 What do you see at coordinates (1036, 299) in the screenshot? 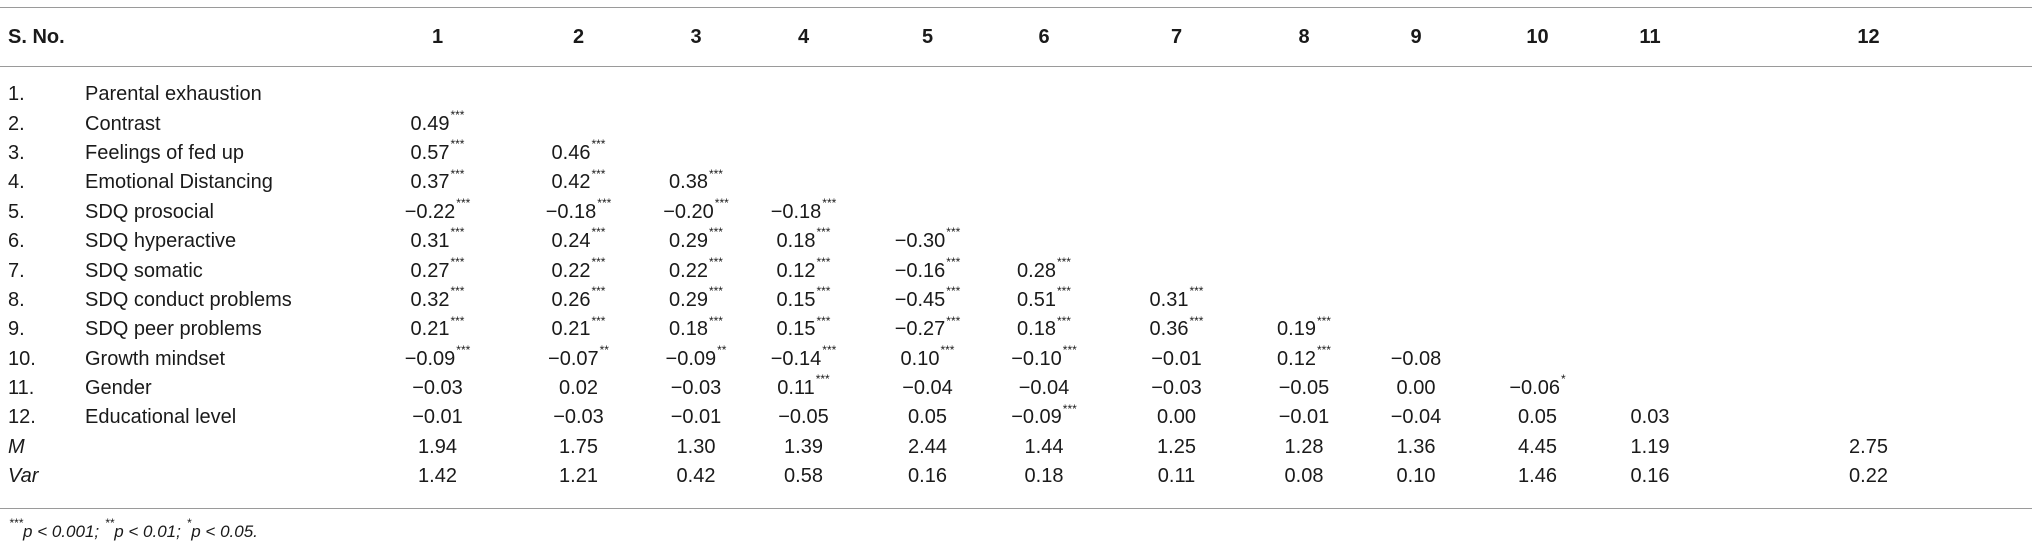
I see `correlation-value: 0.51` at bounding box center [1036, 299].